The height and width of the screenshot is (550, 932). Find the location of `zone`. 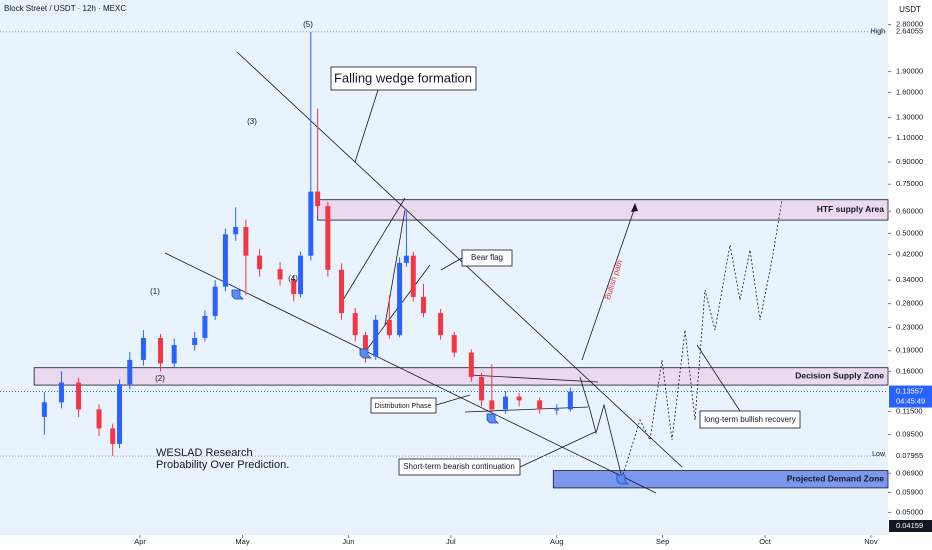

zone is located at coordinates (461, 376).